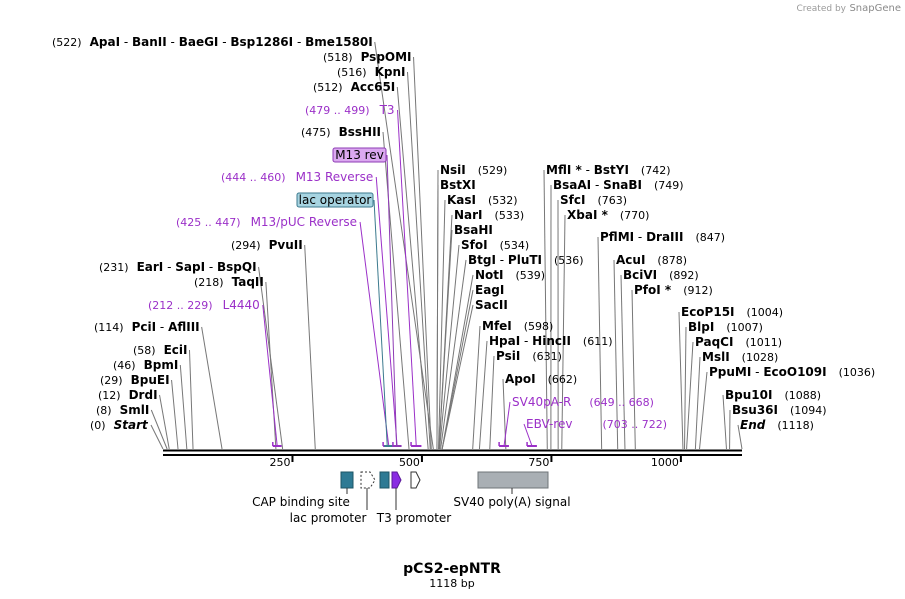  I want to click on svg-text:EBV-rev(703 .. 722): EBV-rev (703 .. 722), so click(596, 424).